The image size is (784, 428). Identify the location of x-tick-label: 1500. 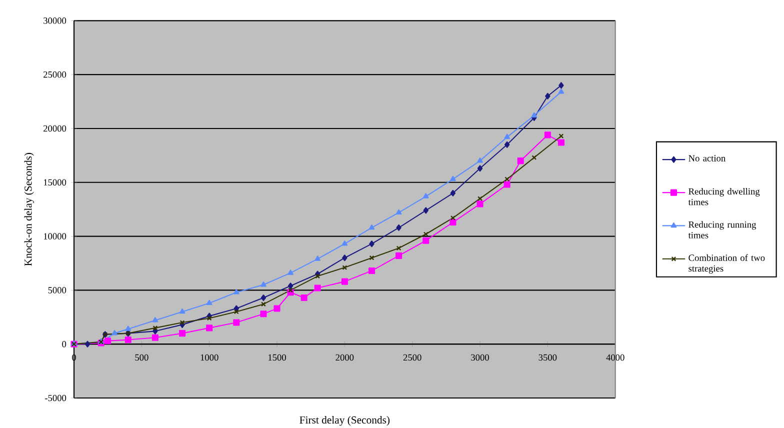
(277, 357).